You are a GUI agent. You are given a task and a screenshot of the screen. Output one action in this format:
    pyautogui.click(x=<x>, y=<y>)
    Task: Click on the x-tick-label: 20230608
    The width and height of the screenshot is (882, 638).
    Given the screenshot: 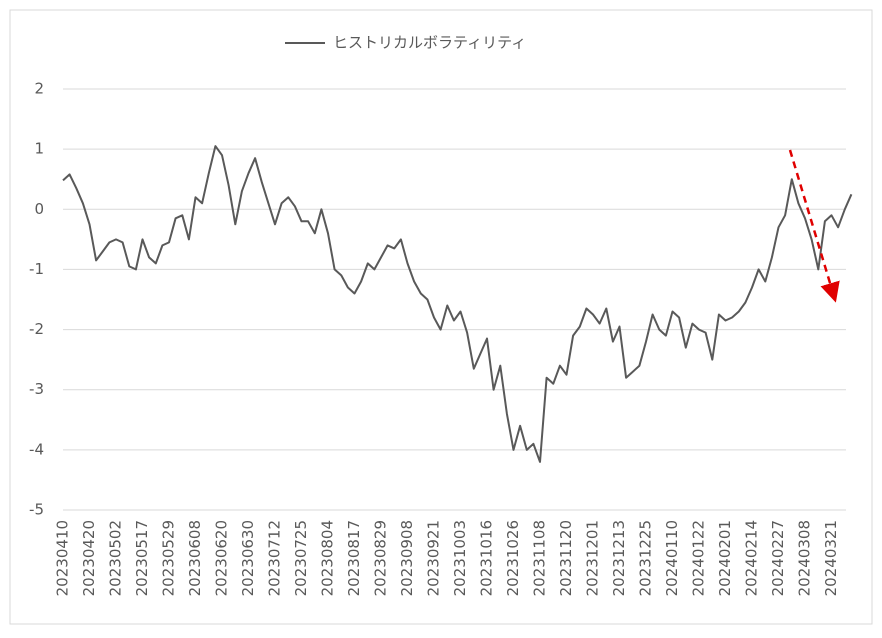 What is the action you would take?
    pyautogui.click(x=195, y=558)
    